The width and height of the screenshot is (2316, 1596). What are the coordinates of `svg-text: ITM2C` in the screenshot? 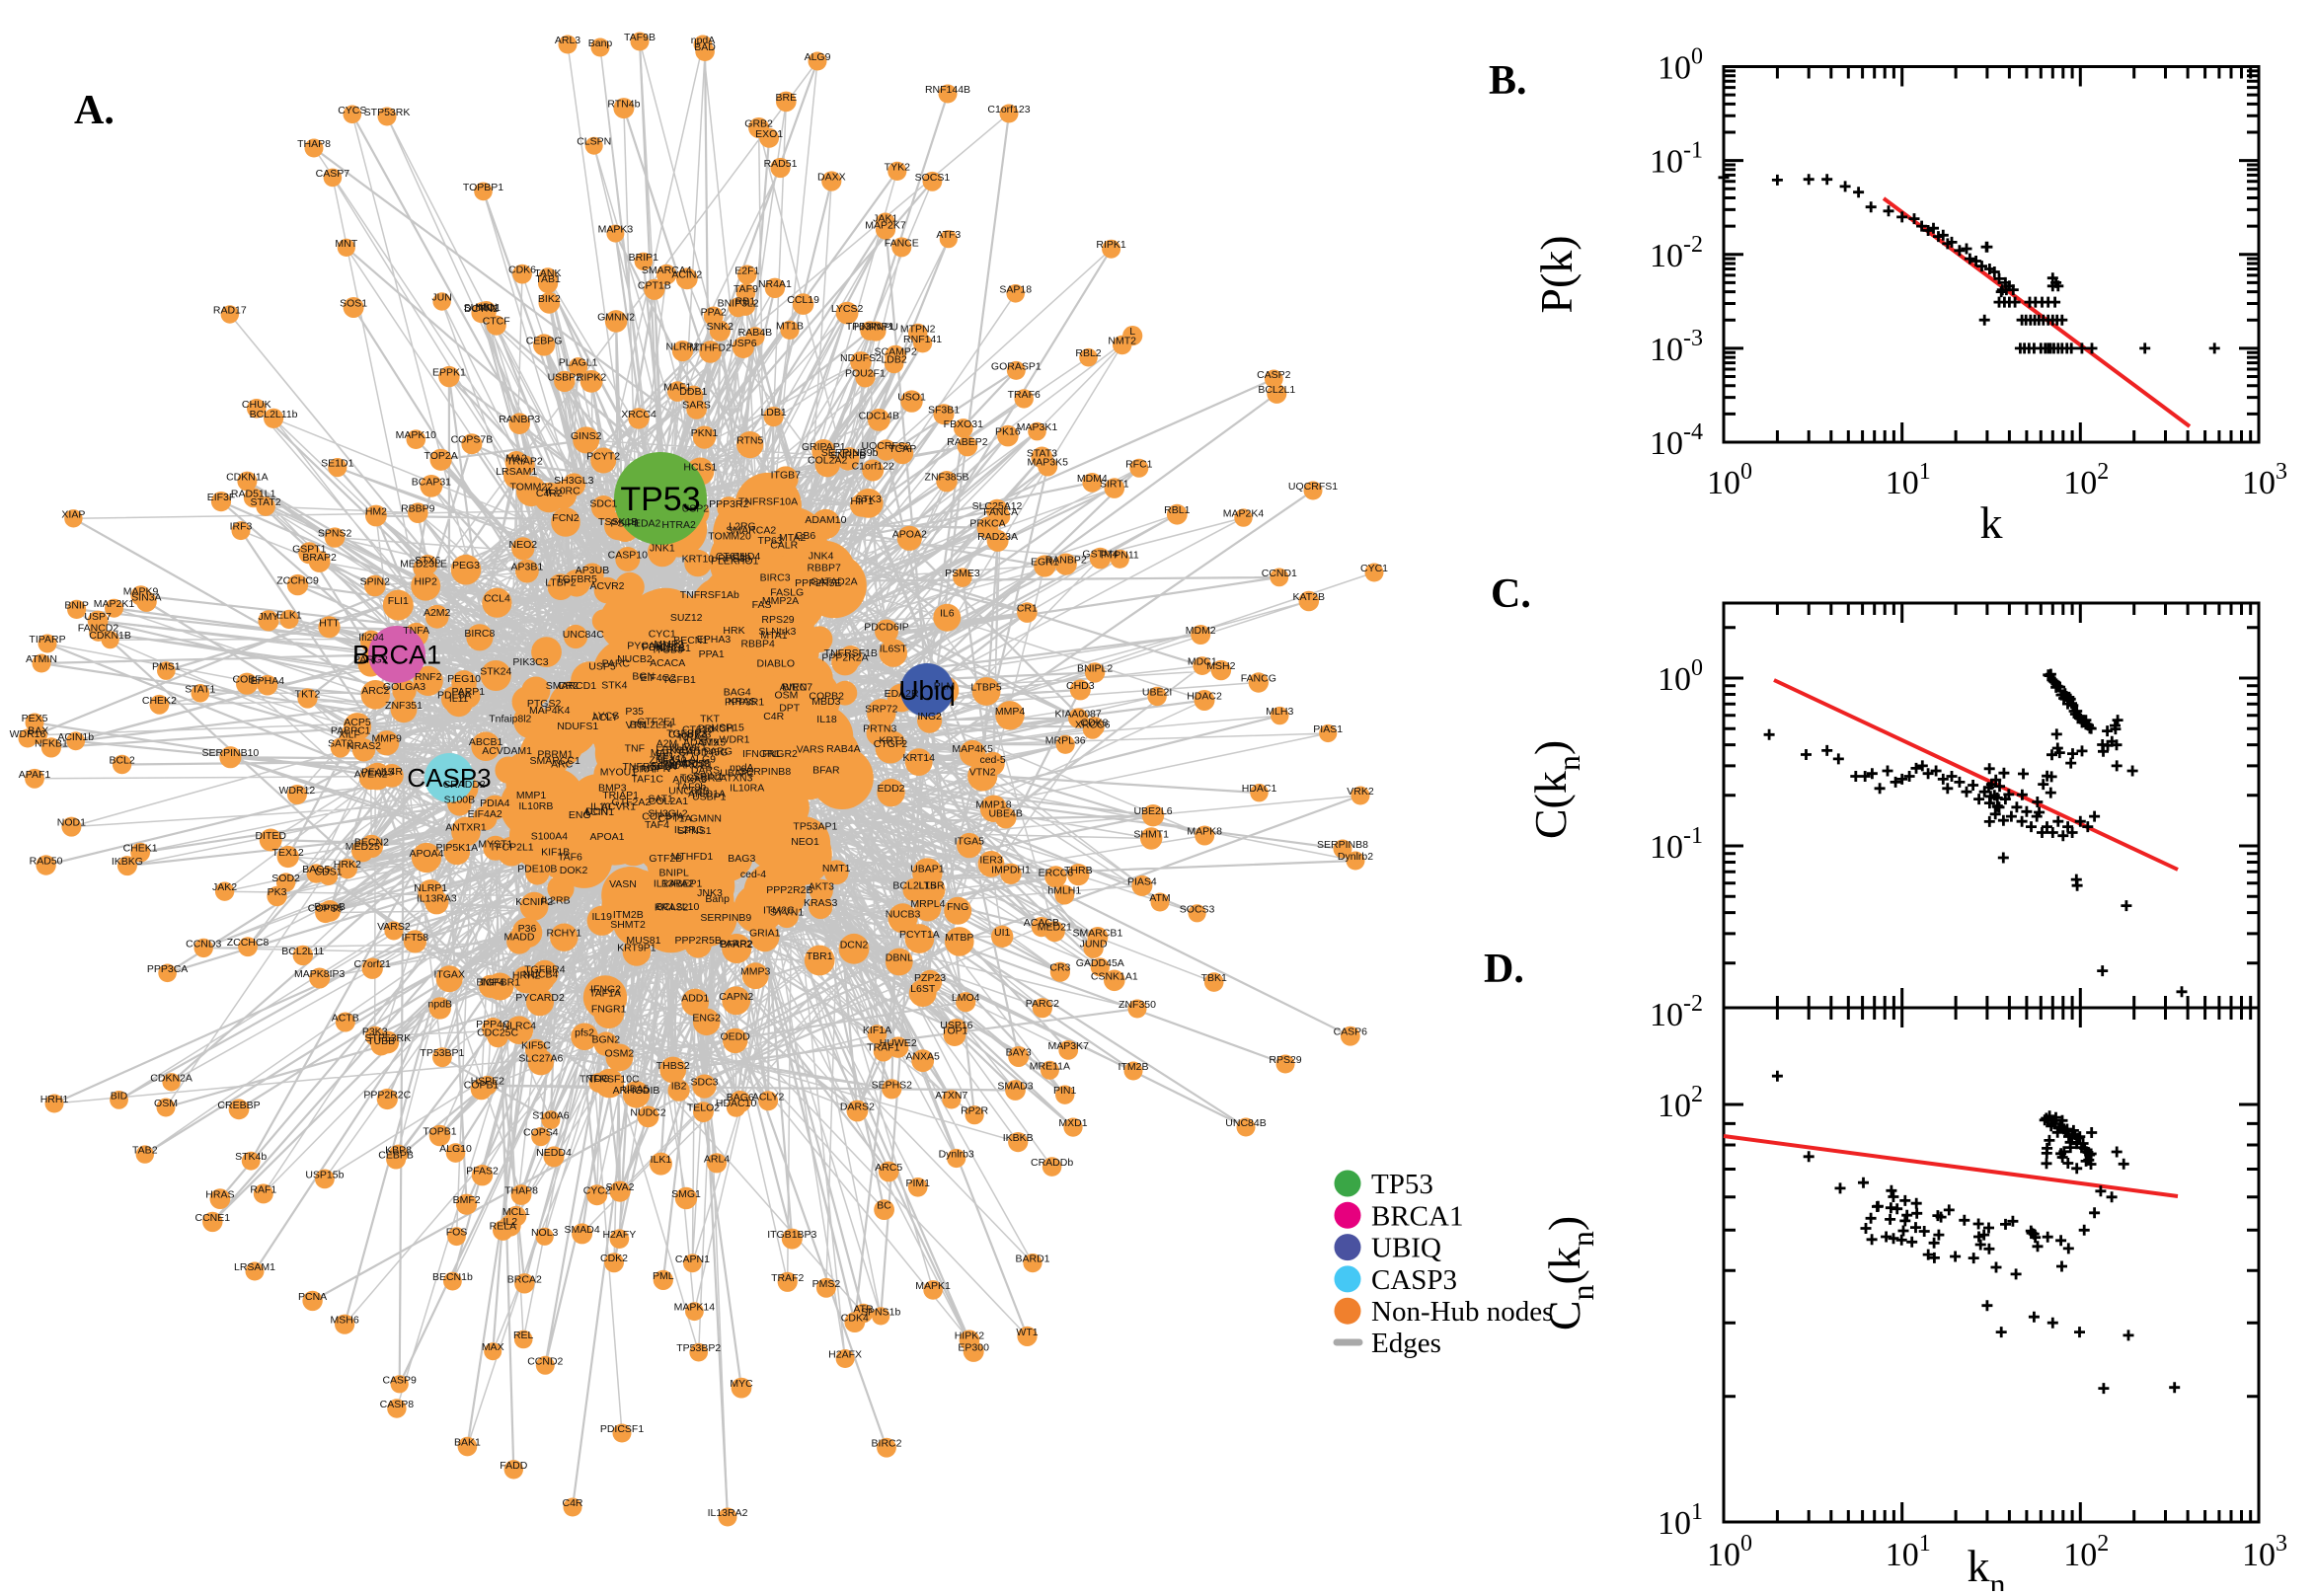 It's located at (779, 911).